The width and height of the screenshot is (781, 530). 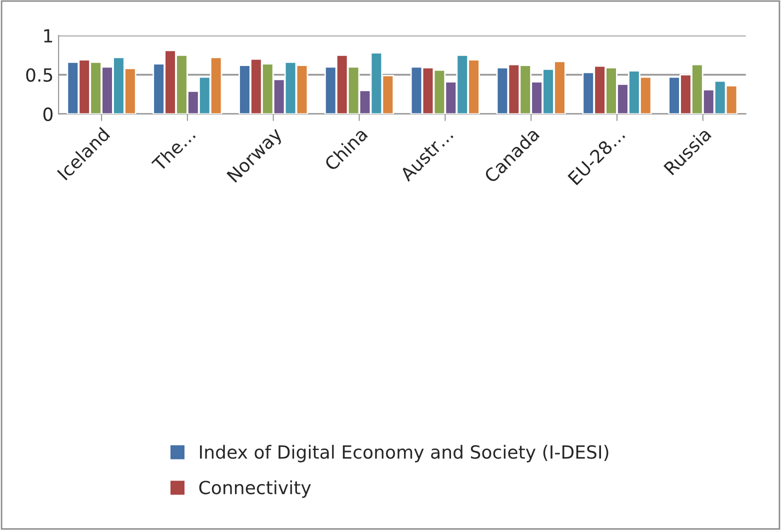 What do you see at coordinates (48, 114) in the screenshot?
I see `y-tick-label: 0` at bounding box center [48, 114].